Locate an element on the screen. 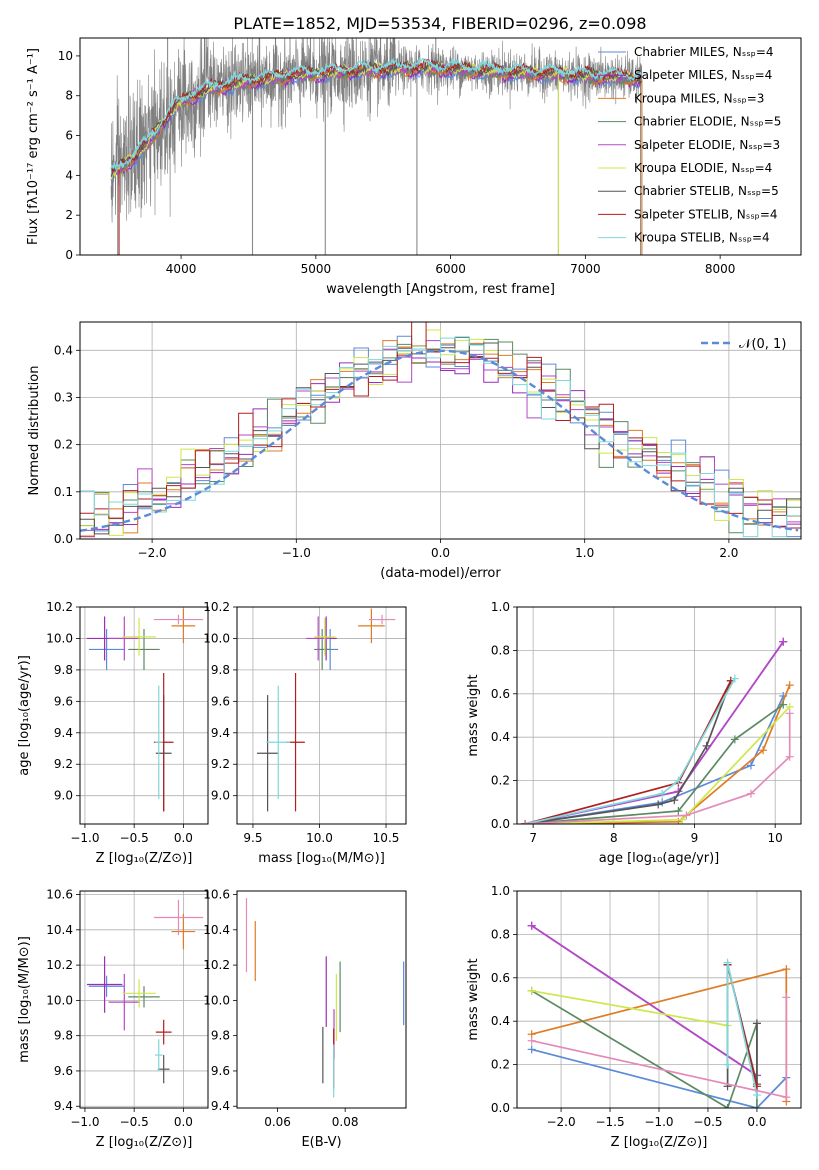 This screenshot has height=1170, width=819. x-tick-label: 4000 is located at coordinates (181, 269).